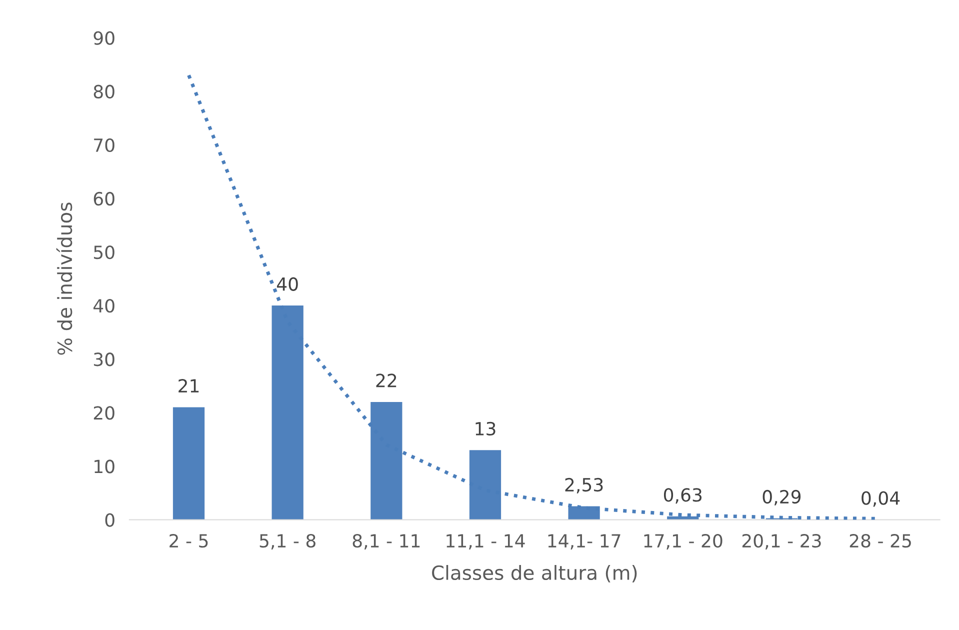 The height and width of the screenshot is (630, 959). What do you see at coordinates (64, 278) in the screenshot?
I see `y-axis-title: % de indivíduos` at bounding box center [64, 278].